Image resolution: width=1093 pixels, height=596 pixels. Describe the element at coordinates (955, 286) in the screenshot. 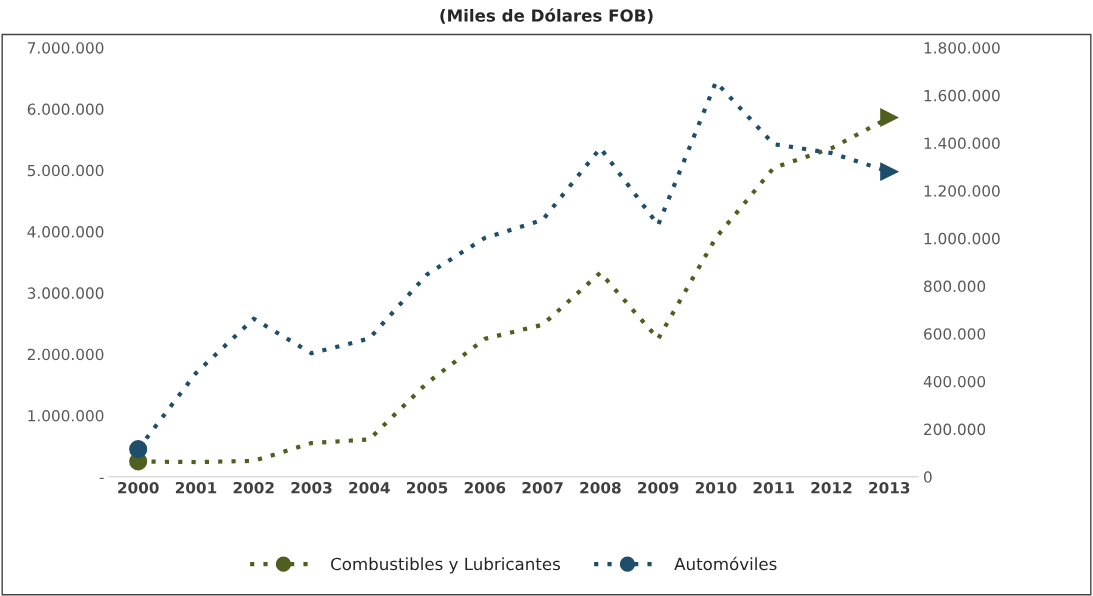

I see `y2-tick-label: 800.000` at that location.